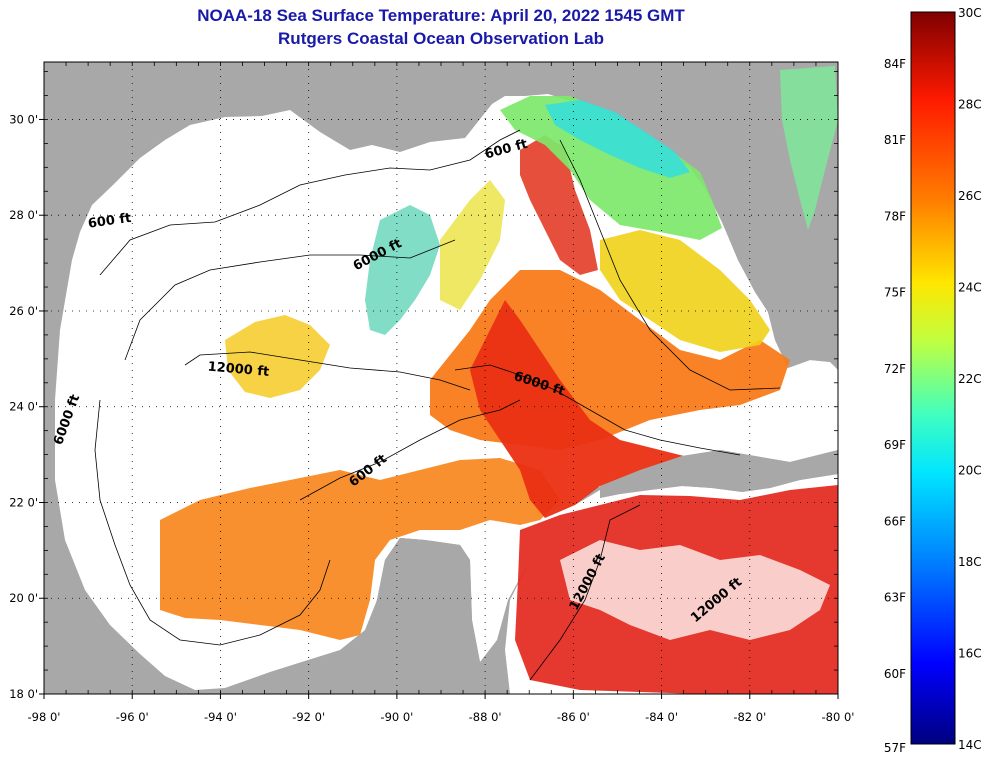 Image resolution: width=992 pixels, height=761 pixels. Describe the element at coordinates (838, 717) in the screenshot. I see `lon-tick-label: -80 0'` at that location.